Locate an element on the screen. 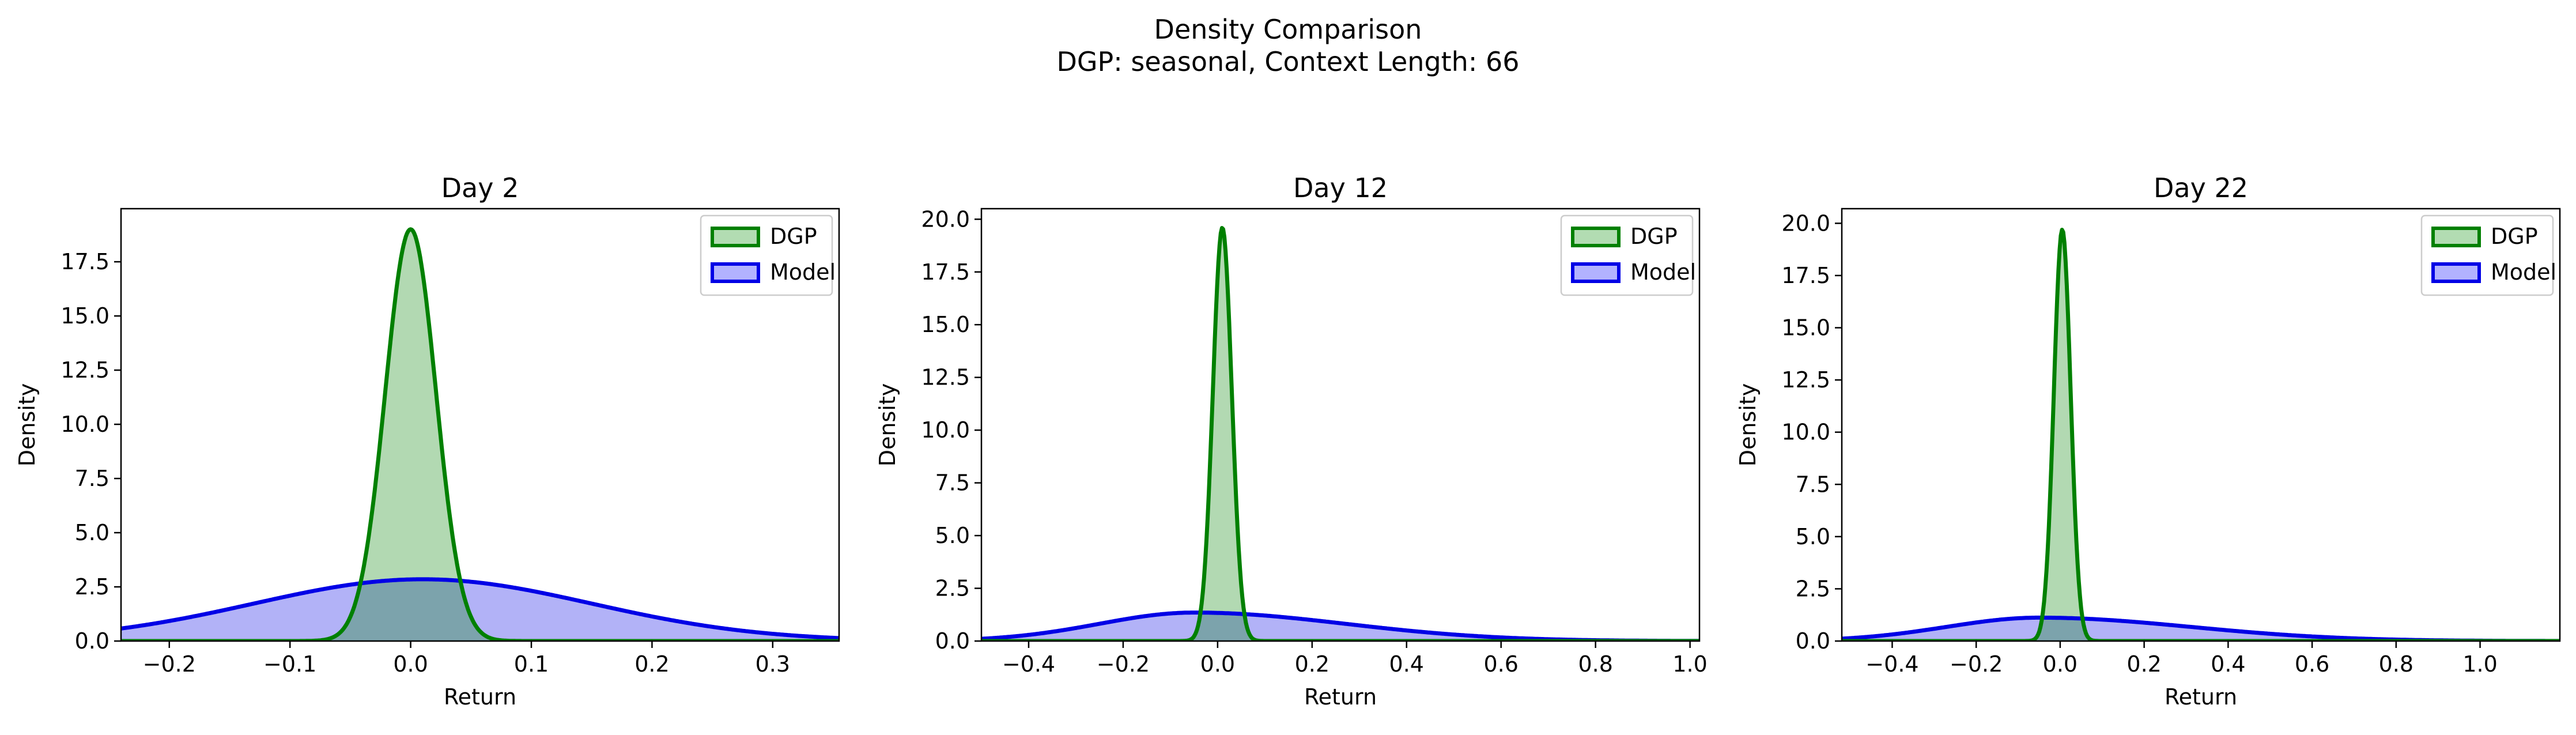  x-tick-label: −0.1 is located at coordinates (289, 664).